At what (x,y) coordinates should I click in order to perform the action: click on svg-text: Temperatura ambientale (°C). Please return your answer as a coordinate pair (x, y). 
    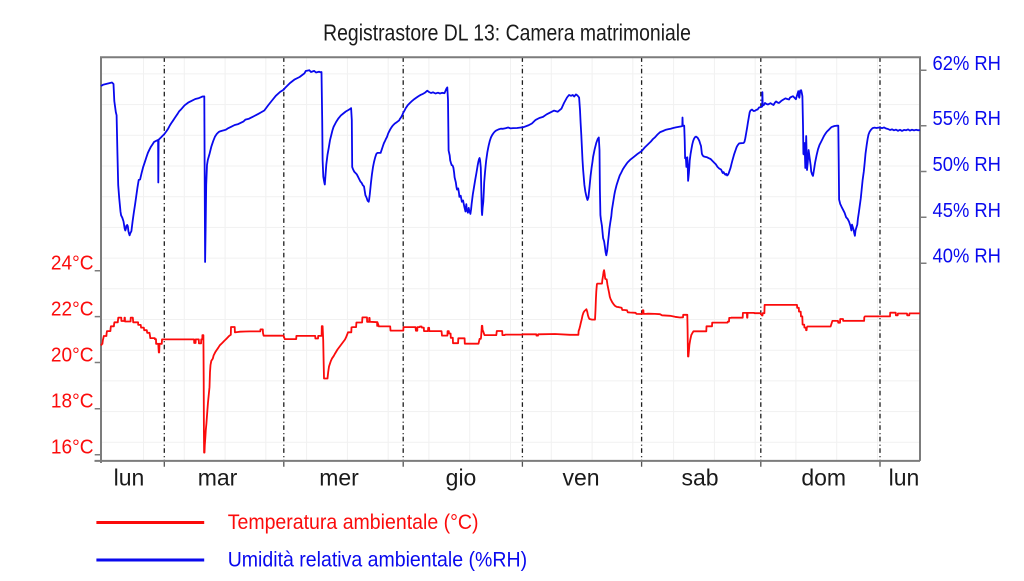
    Looking at the image, I should click on (353, 522).